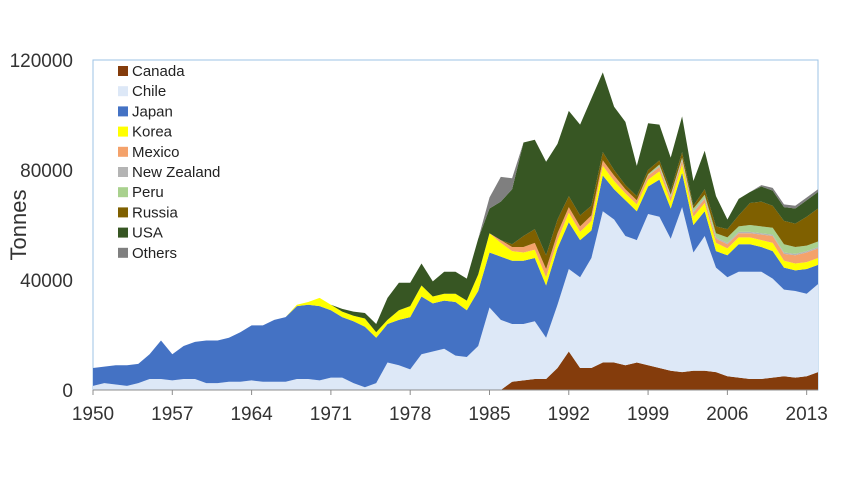 This screenshot has width=850, height=478. What do you see at coordinates (147, 233) in the screenshot?
I see `legend-label-usa: USA` at bounding box center [147, 233].